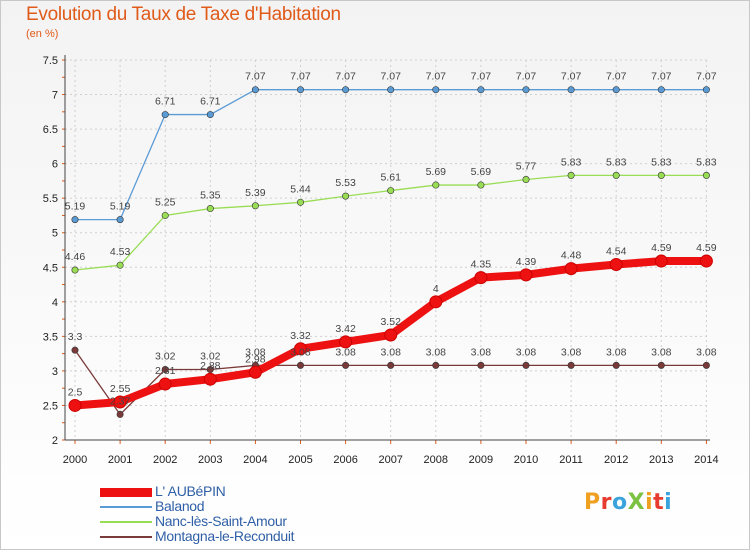 Image resolution: width=750 pixels, height=550 pixels. I want to click on y-tick-label: 5, so click(55, 234).